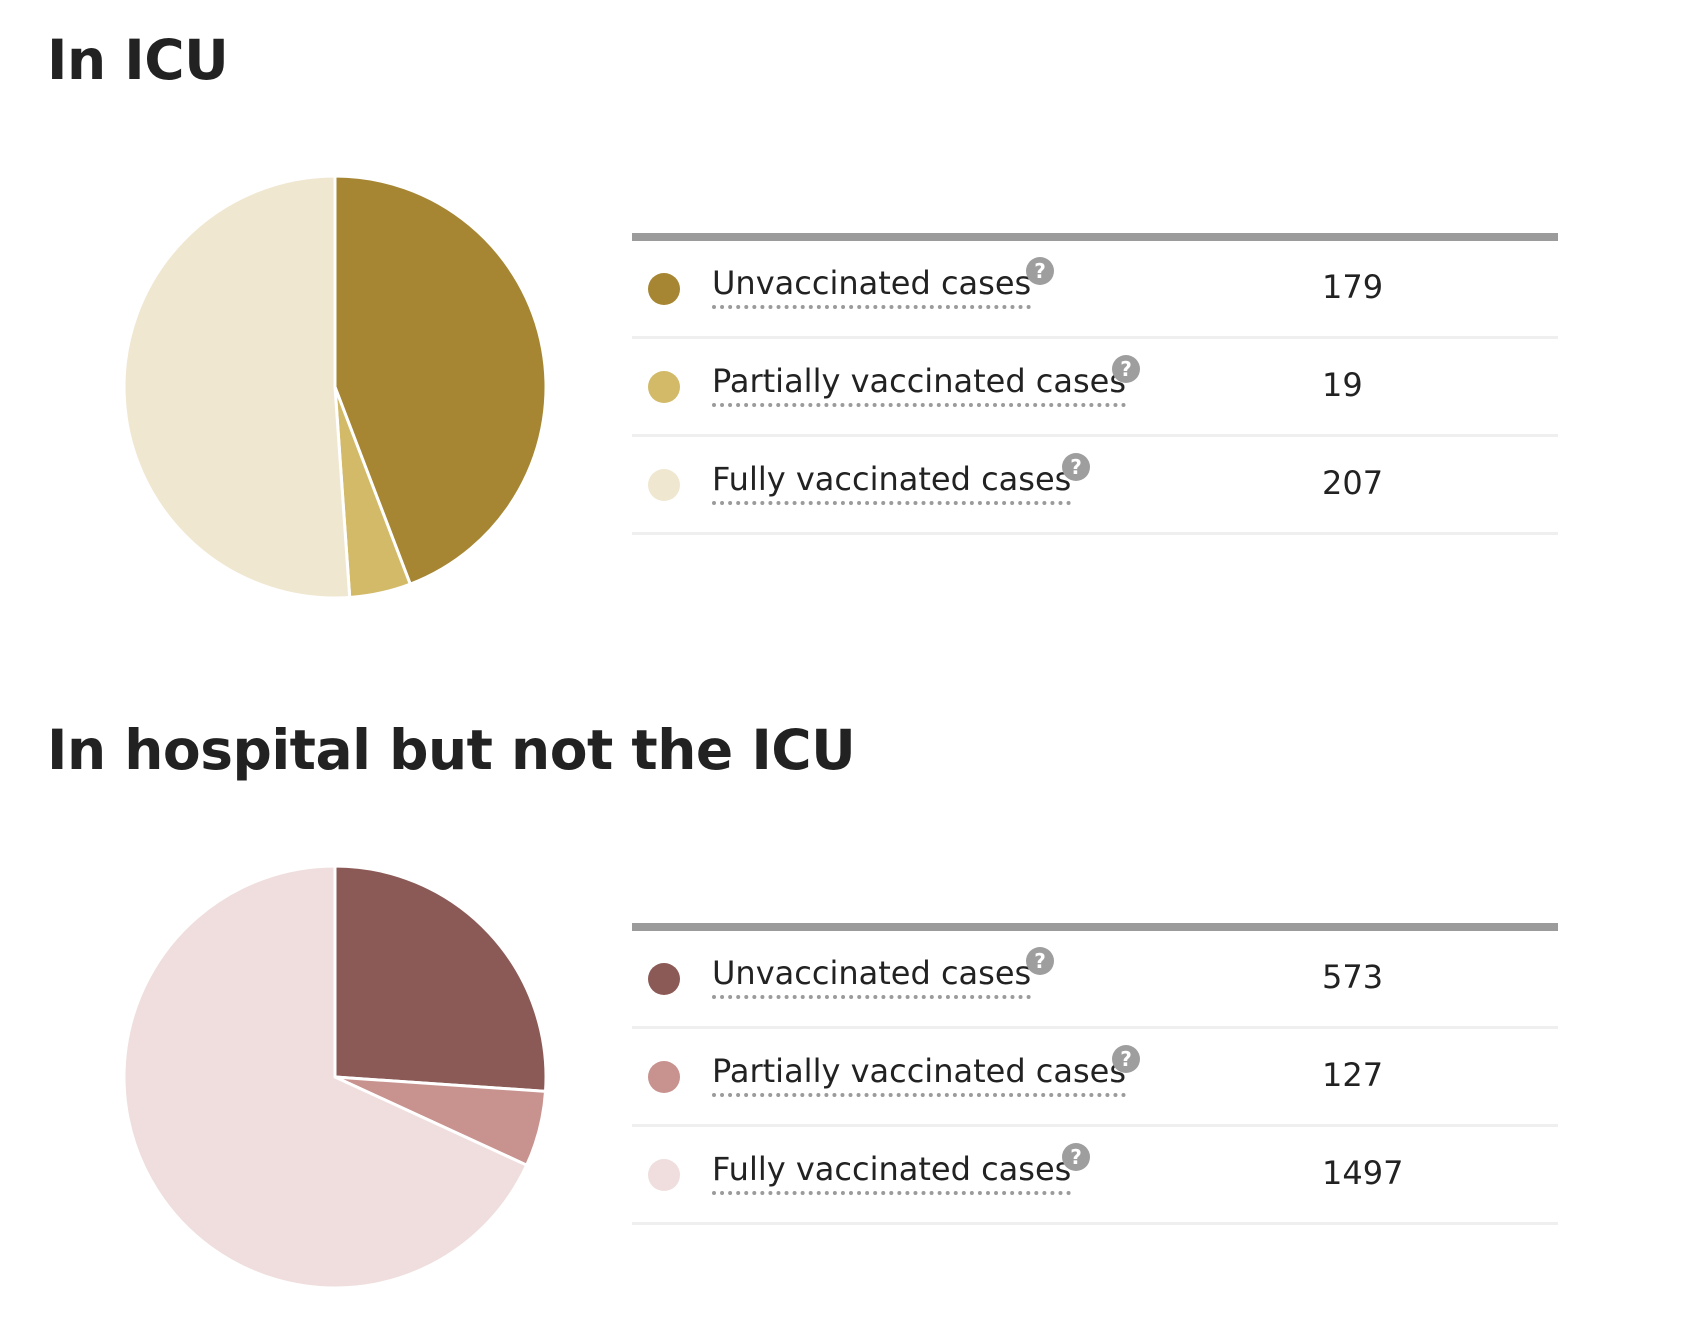 Image resolution: width=1688 pixels, height=1344 pixels. Describe the element at coordinates (1095, 290) in the screenshot. I see `legend-row: Unvaccinated cases? 179` at that location.